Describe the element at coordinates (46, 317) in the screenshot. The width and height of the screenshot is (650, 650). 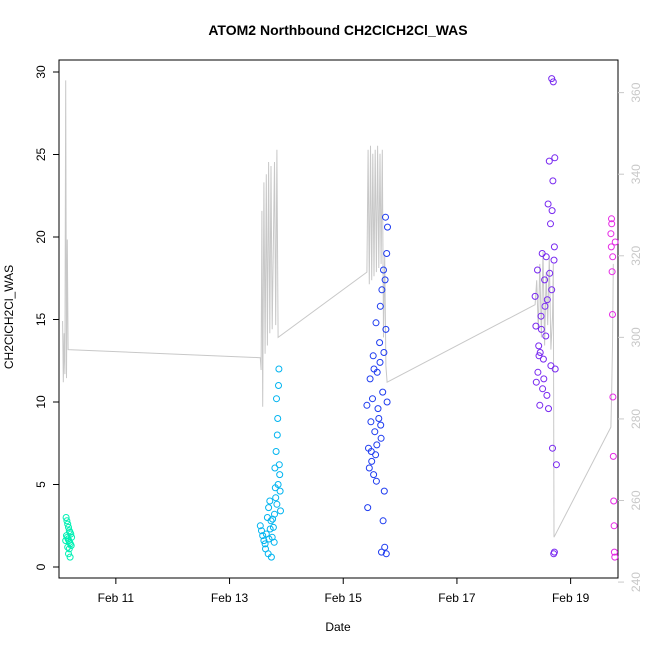
I see `y-axis-left: 0 5 10 15 20 25 30` at that location.